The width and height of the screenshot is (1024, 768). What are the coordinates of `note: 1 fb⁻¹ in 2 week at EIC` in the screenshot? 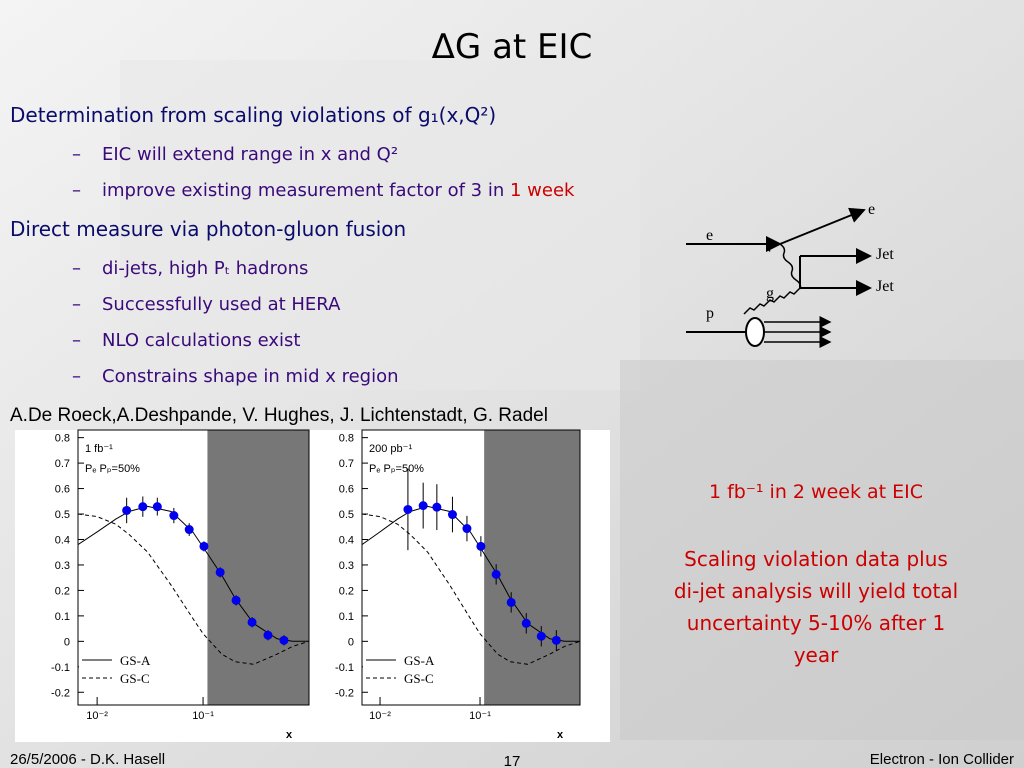 It's located at (816, 492).